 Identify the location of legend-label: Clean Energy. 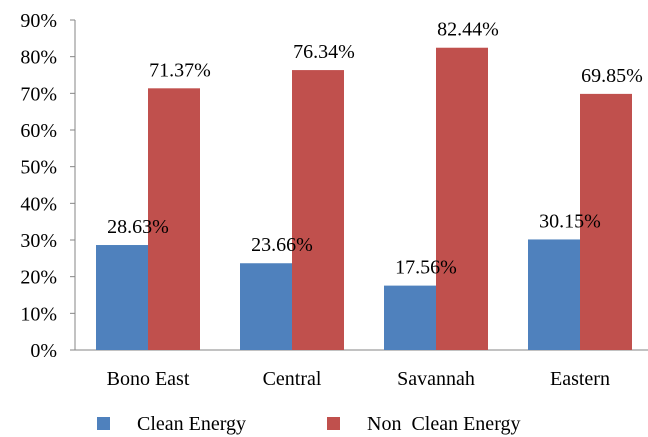
(191, 424).